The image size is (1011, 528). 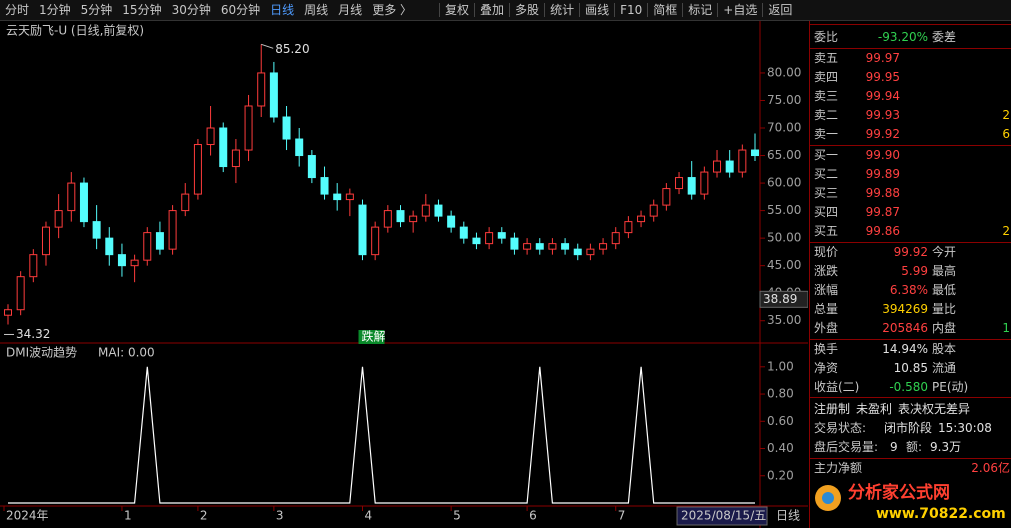 I want to click on order-row: 买一 99.90, so click(x=910, y=155).